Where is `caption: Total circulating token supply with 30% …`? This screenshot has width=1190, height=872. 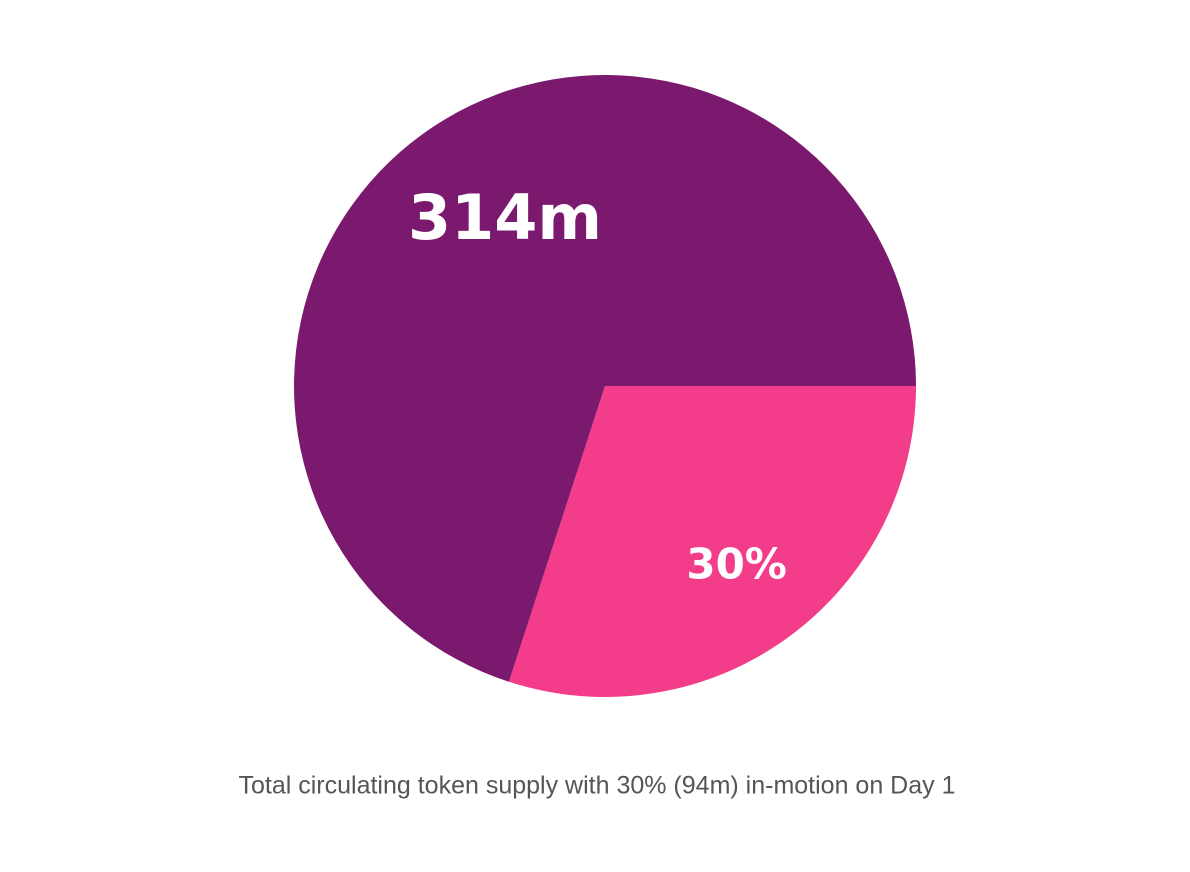
caption: Total circulating token supply with 30% … is located at coordinates (596, 786).